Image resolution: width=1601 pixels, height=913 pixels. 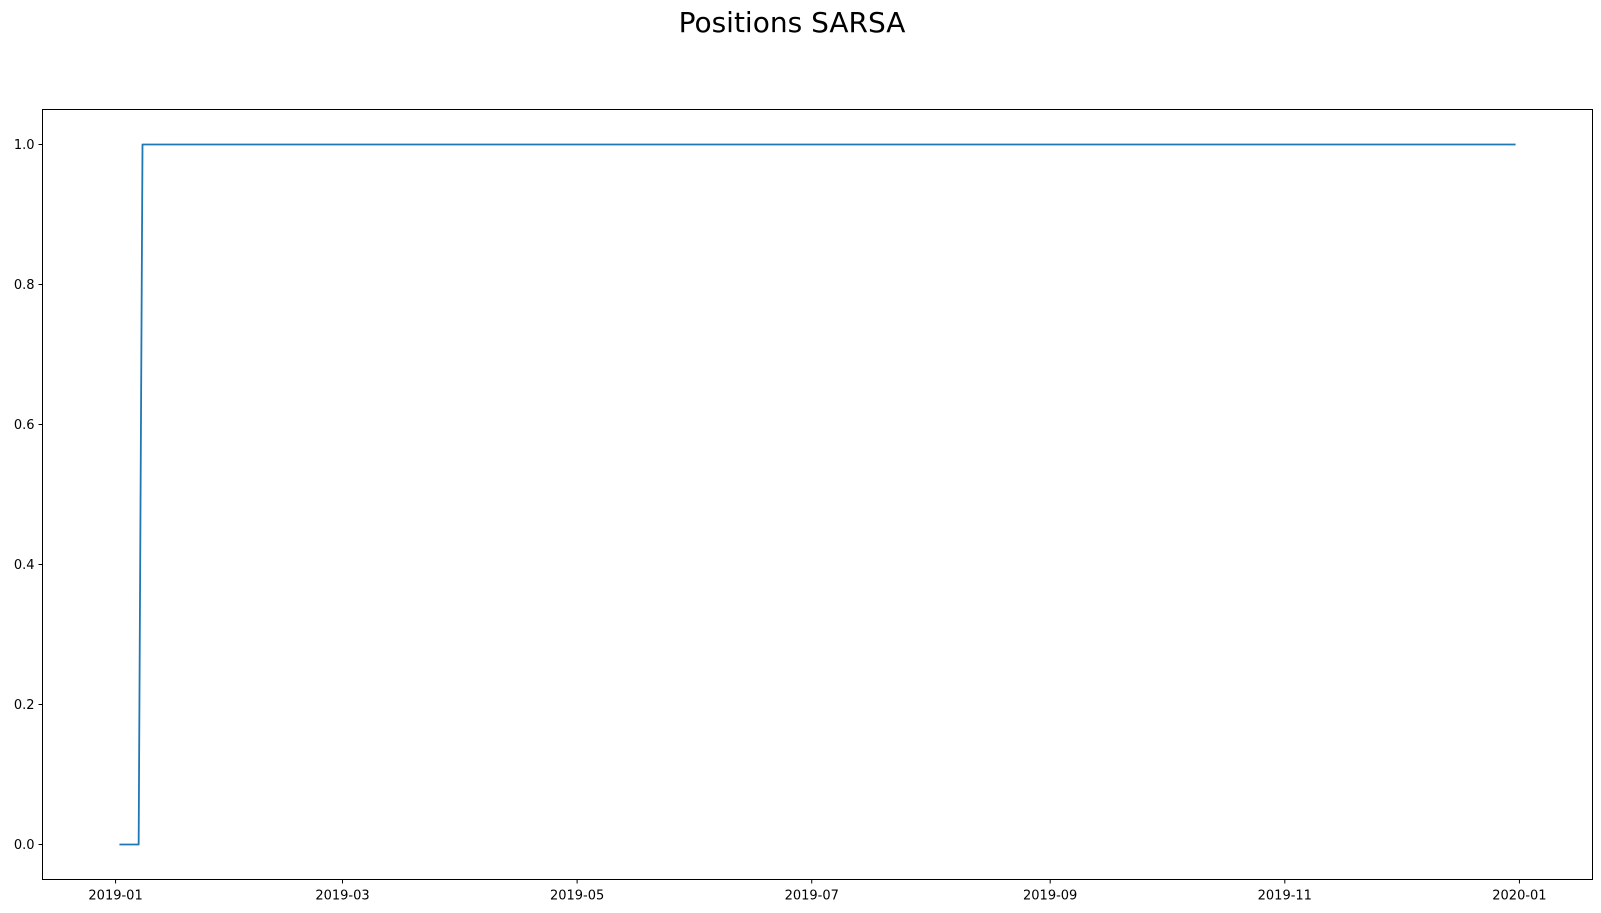 I want to click on chart-title: Positions SARSA, so click(x=792, y=22).